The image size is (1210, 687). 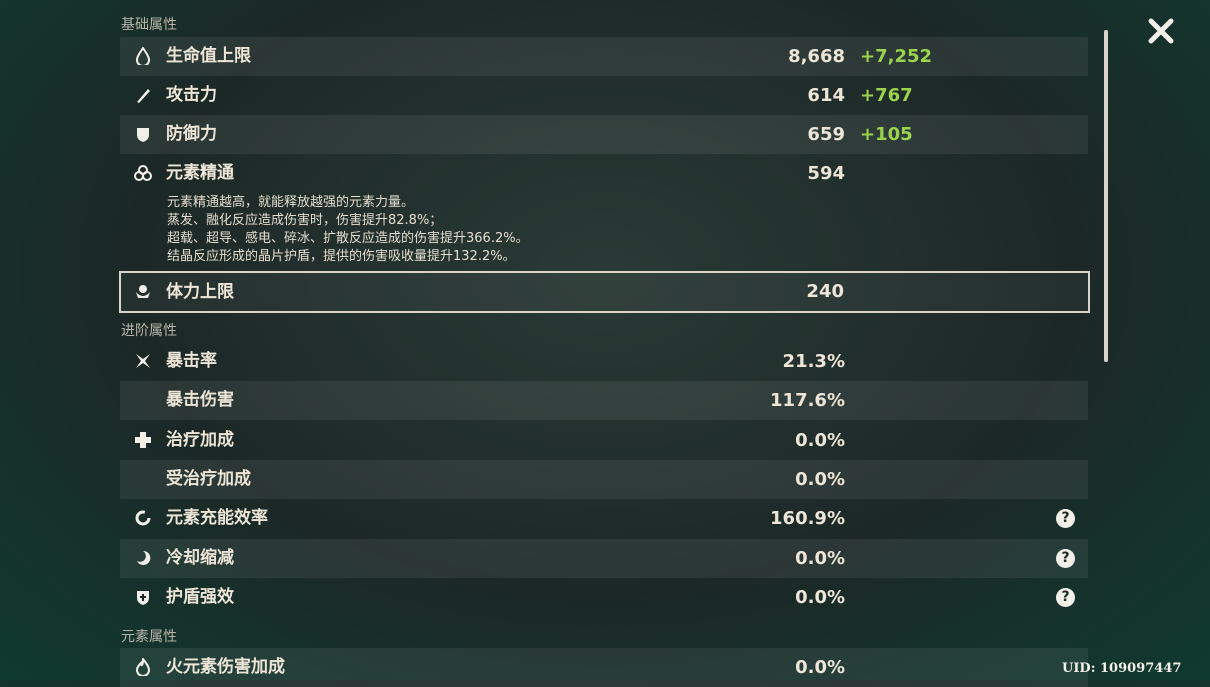 What do you see at coordinates (886, 134) in the screenshot?
I see `stat-bonus: +105` at bounding box center [886, 134].